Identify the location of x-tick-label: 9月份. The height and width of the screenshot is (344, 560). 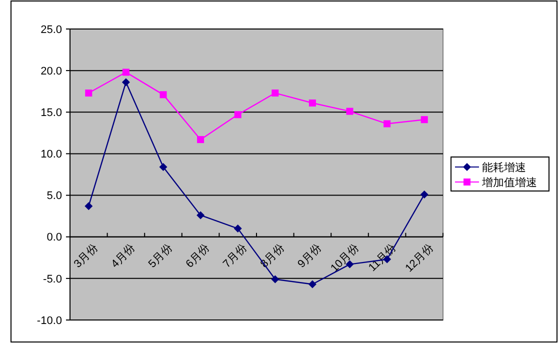
(310, 256).